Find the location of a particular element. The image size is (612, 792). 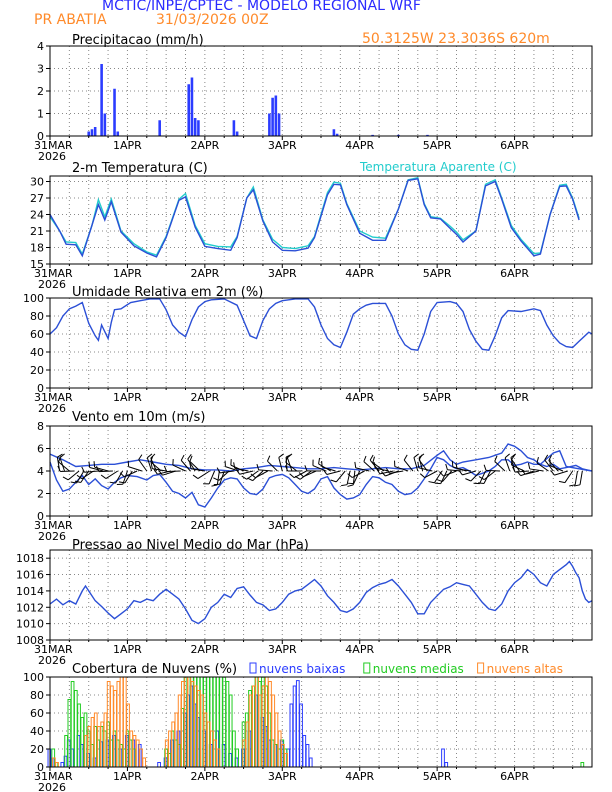

coordinates-label: 50.3125W 23.3036S 620m is located at coordinates (456, 39).